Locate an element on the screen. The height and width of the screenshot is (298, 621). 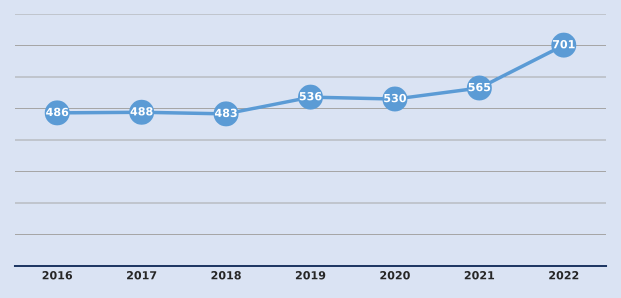
x-tick-label: 2022 is located at coordinates (563, 275).